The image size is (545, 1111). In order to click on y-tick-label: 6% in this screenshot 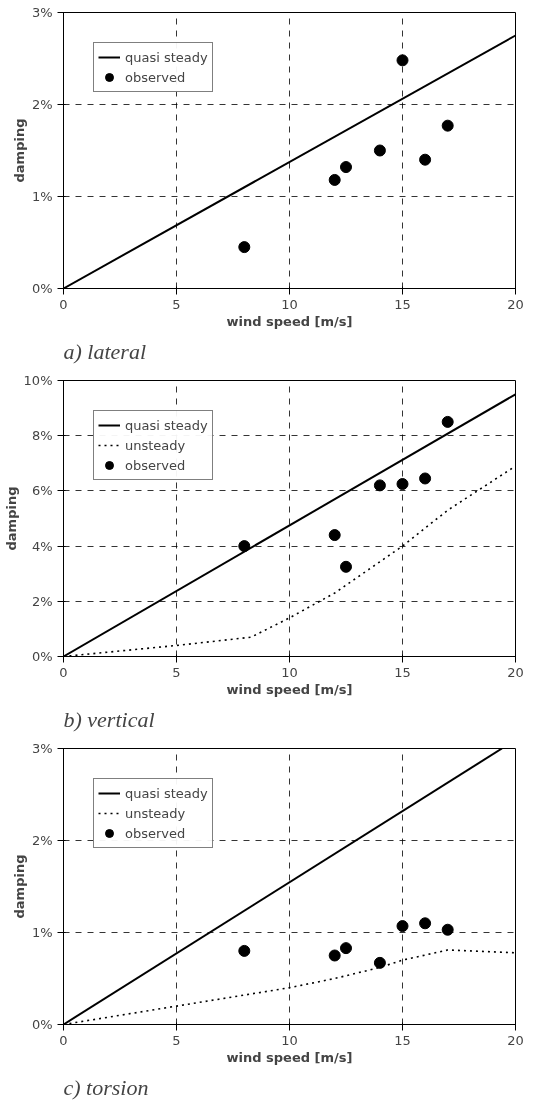, I will do `click(42, 491)`.